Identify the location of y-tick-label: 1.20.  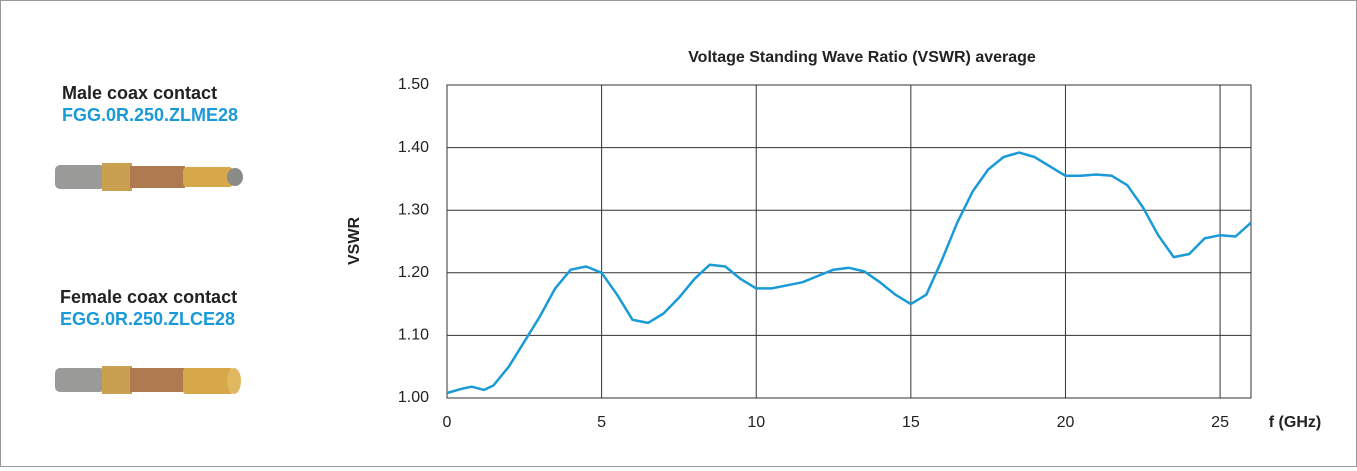
(413, 272).